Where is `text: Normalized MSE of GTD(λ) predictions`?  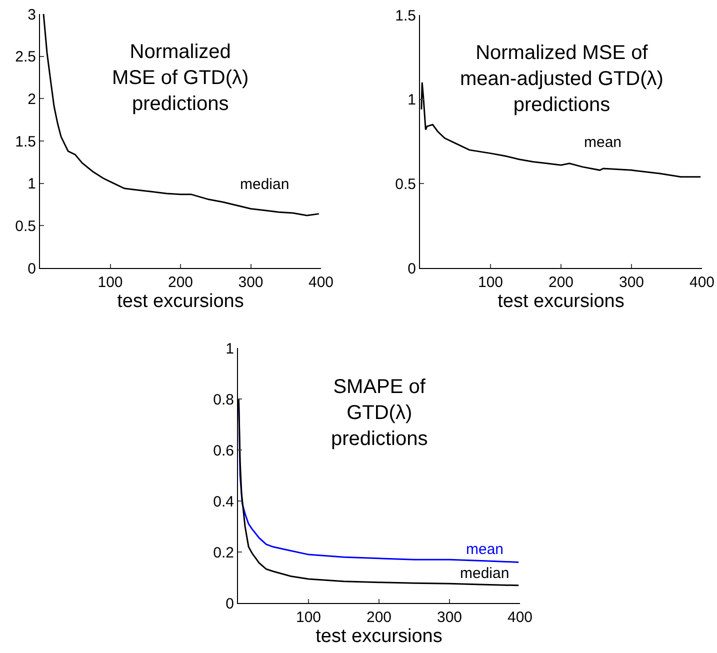 text: Normalized MSE of GTD(λ) predictions is located at coordinates (180, 78).